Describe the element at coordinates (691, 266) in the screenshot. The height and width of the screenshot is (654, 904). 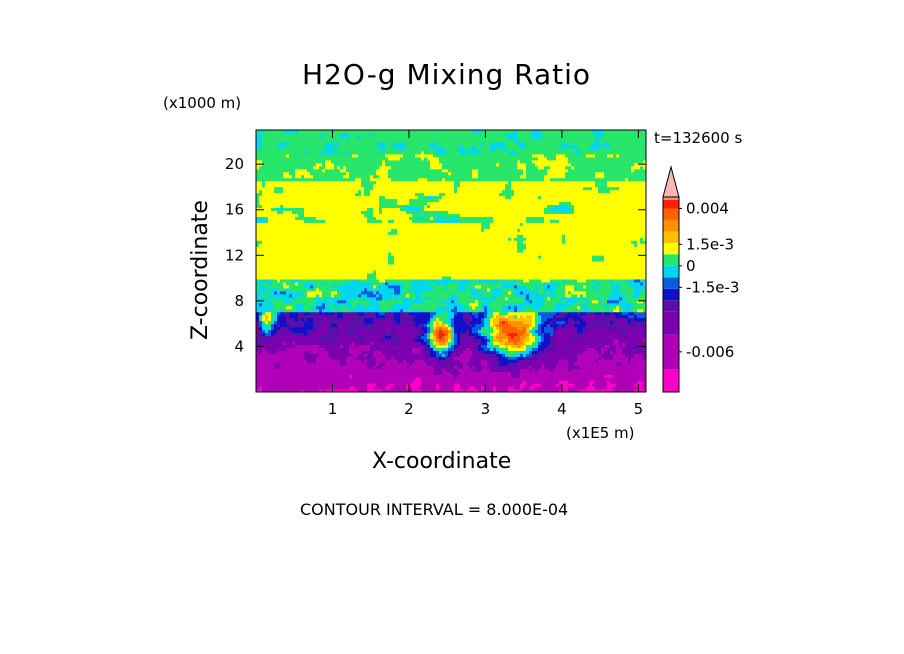
I see `colorbar-label: 0` at that location.